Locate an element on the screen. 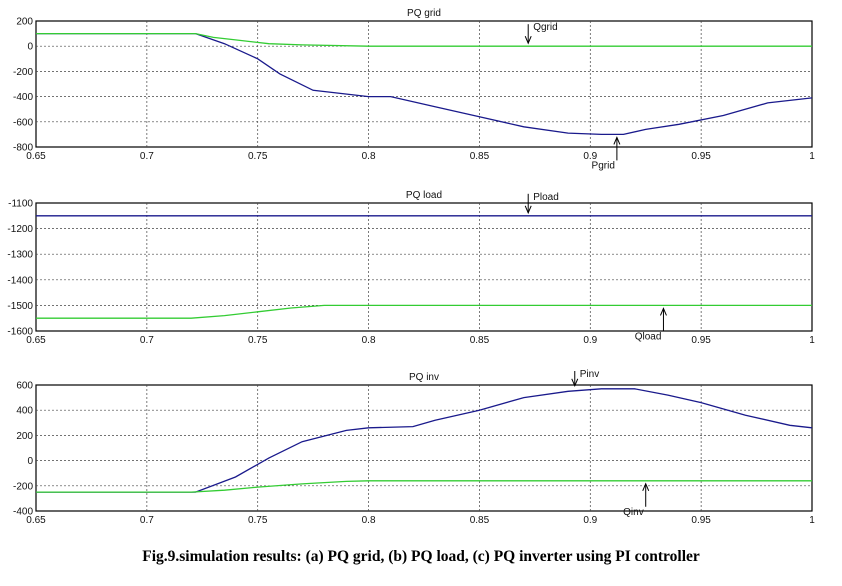  y-tick-label: -800 is located at coordinates (23, 148).